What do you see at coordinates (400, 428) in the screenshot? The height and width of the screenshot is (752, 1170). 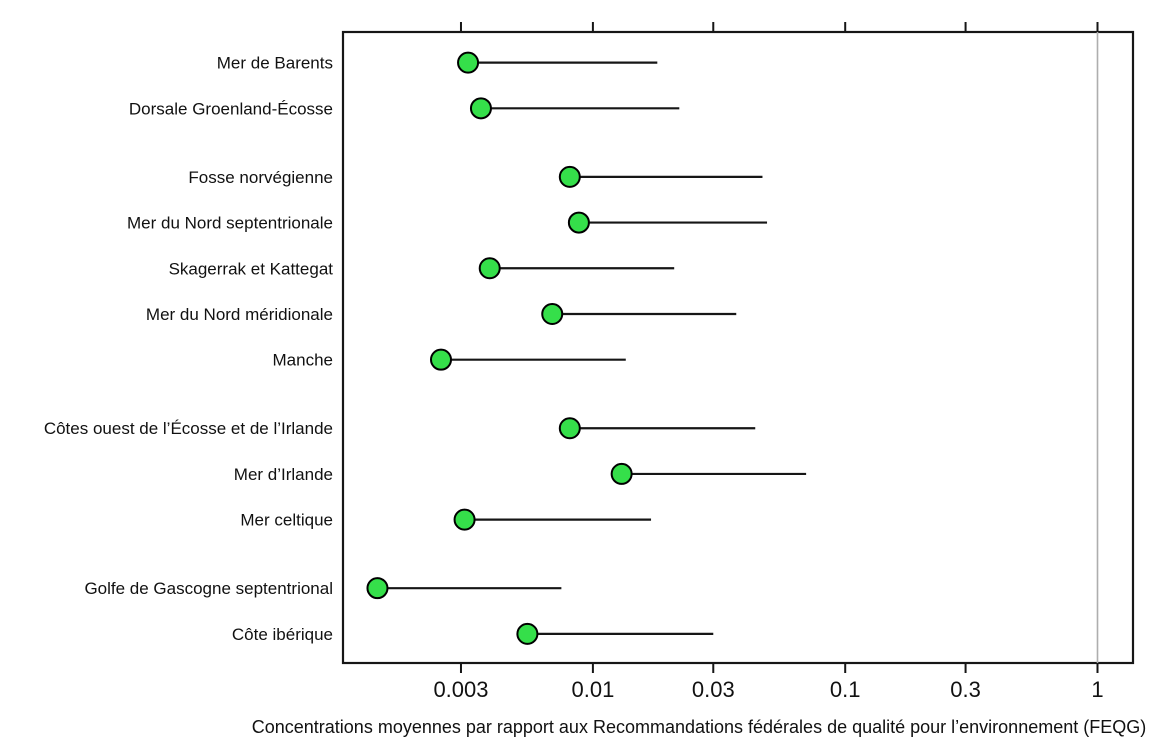 I see `table-row: Côtes ouest de l’Écosse et de l’Irlande` at bounding box center [400, 428].